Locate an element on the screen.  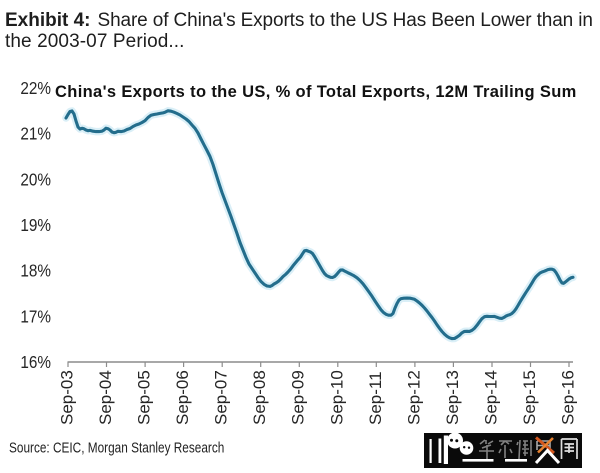
svg-text: Sep-16 is located at coordinates (568, 397).